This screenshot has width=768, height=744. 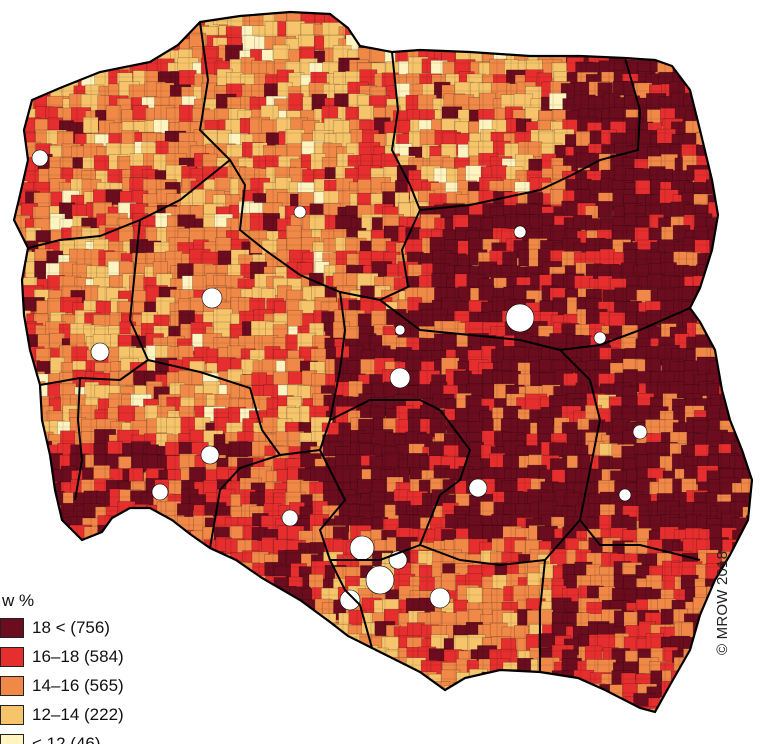 What do you see at coordinates (722, 602) in the screenshot?
I see `copyright-notice: © MROW 2018` at bounding box center [722, 602].